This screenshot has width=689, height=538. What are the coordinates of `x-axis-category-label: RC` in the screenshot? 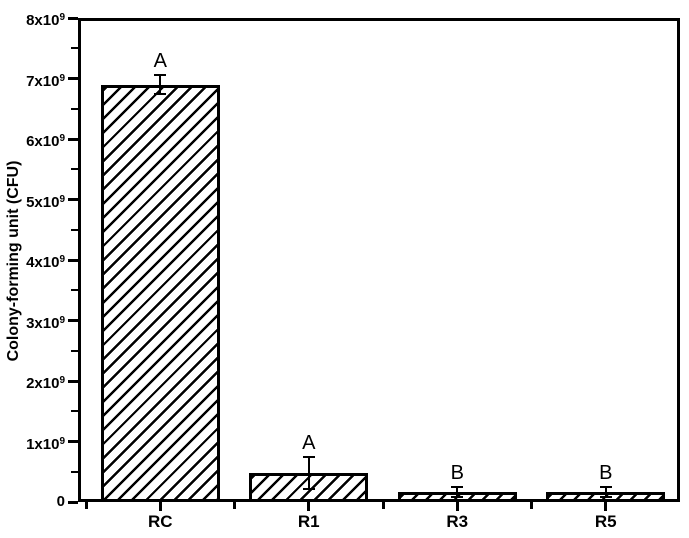 It's located at (160, 521).